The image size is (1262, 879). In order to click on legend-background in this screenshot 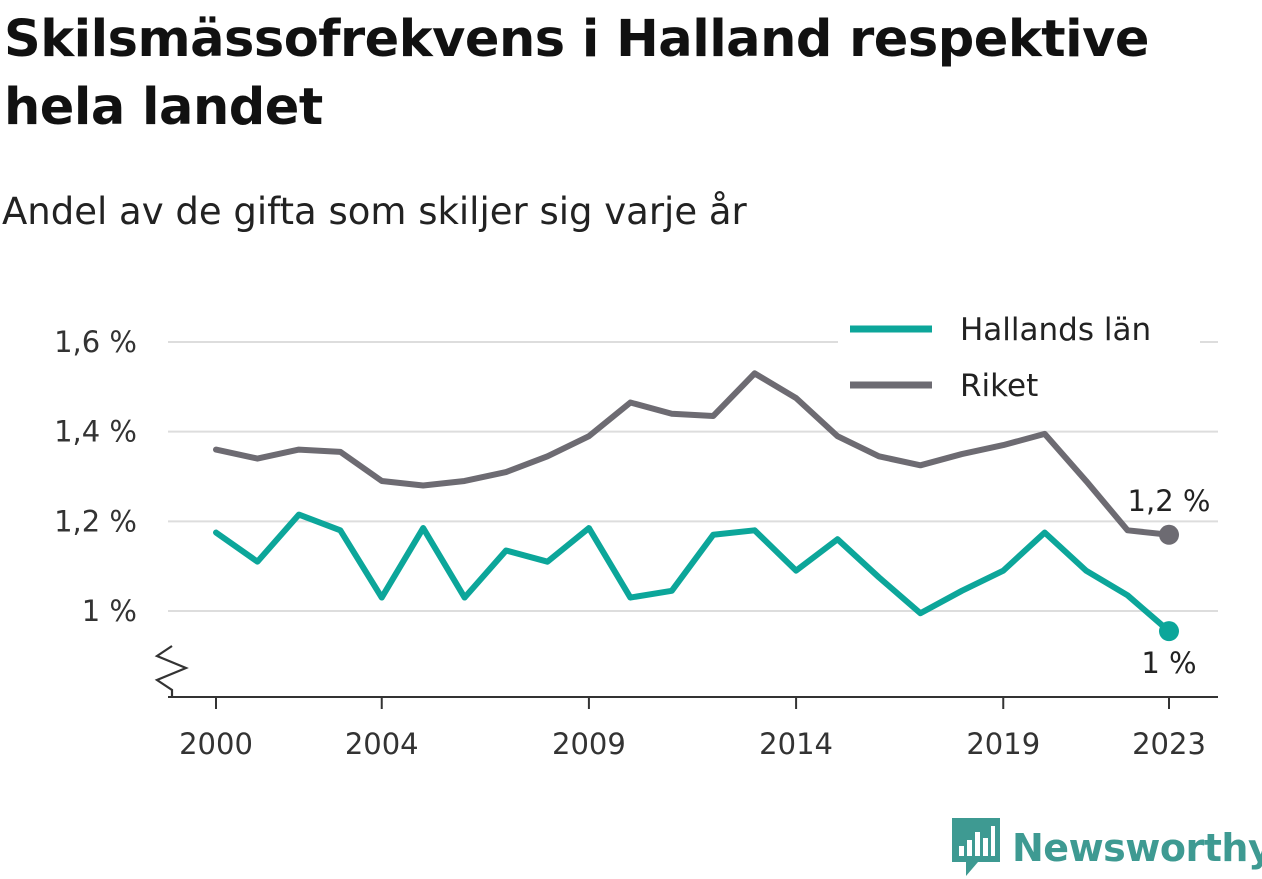, I will do `click(1019, 361)`.